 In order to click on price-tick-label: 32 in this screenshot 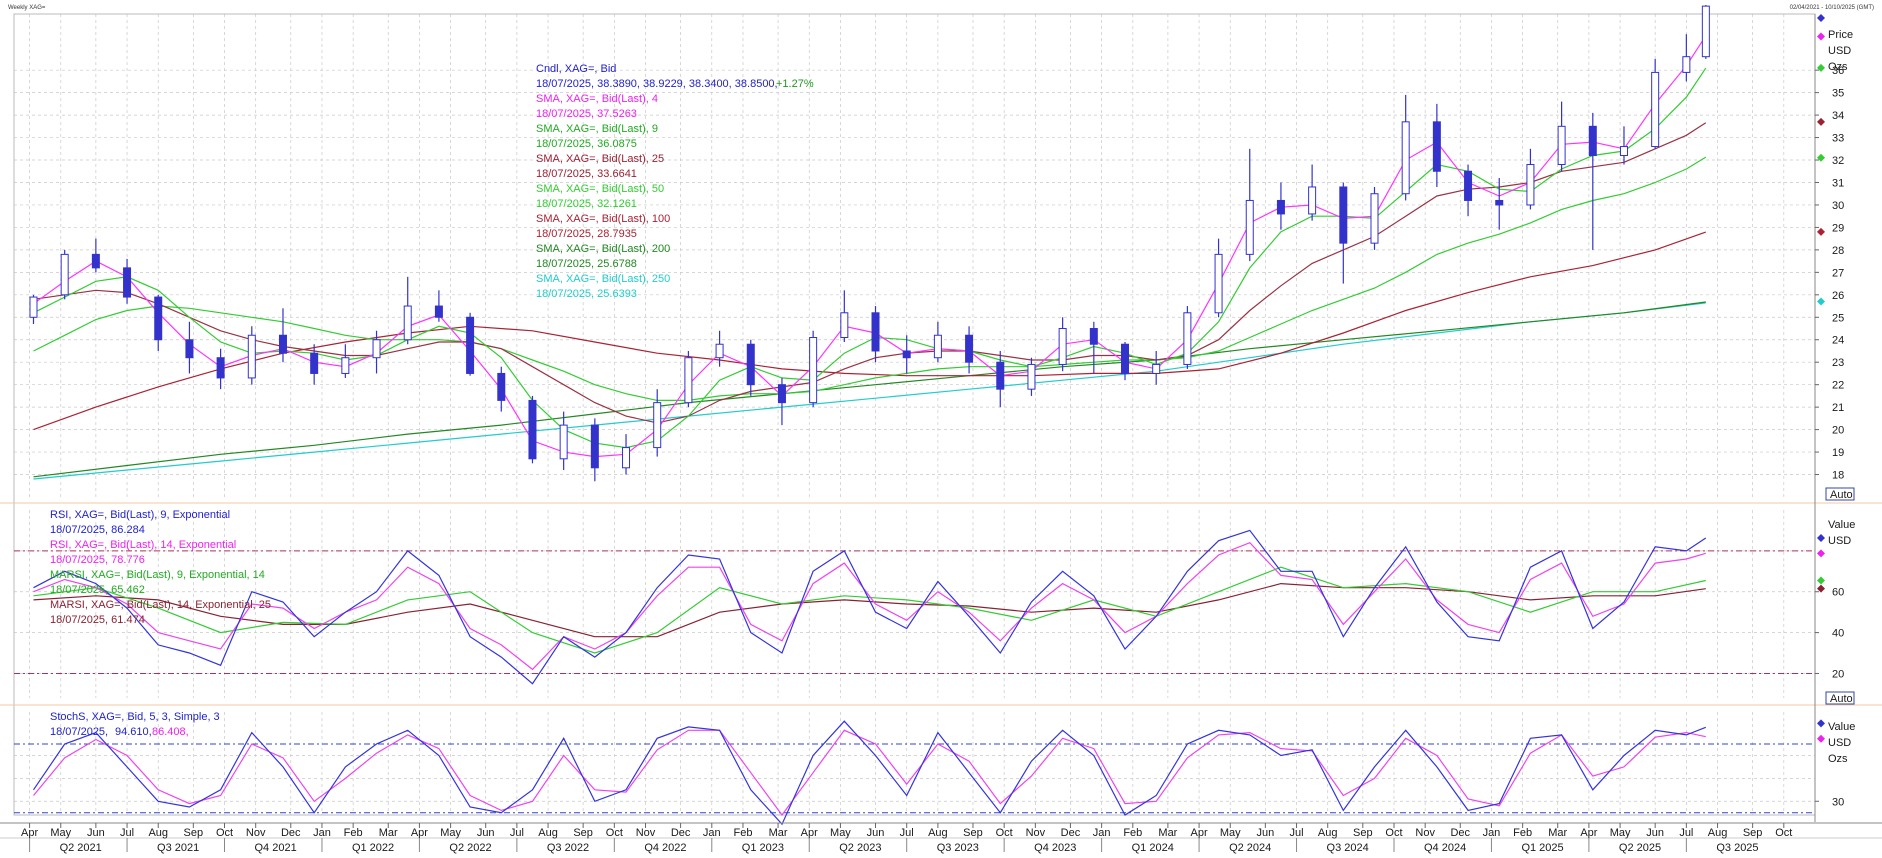, I will do `click(1838, 161)`.